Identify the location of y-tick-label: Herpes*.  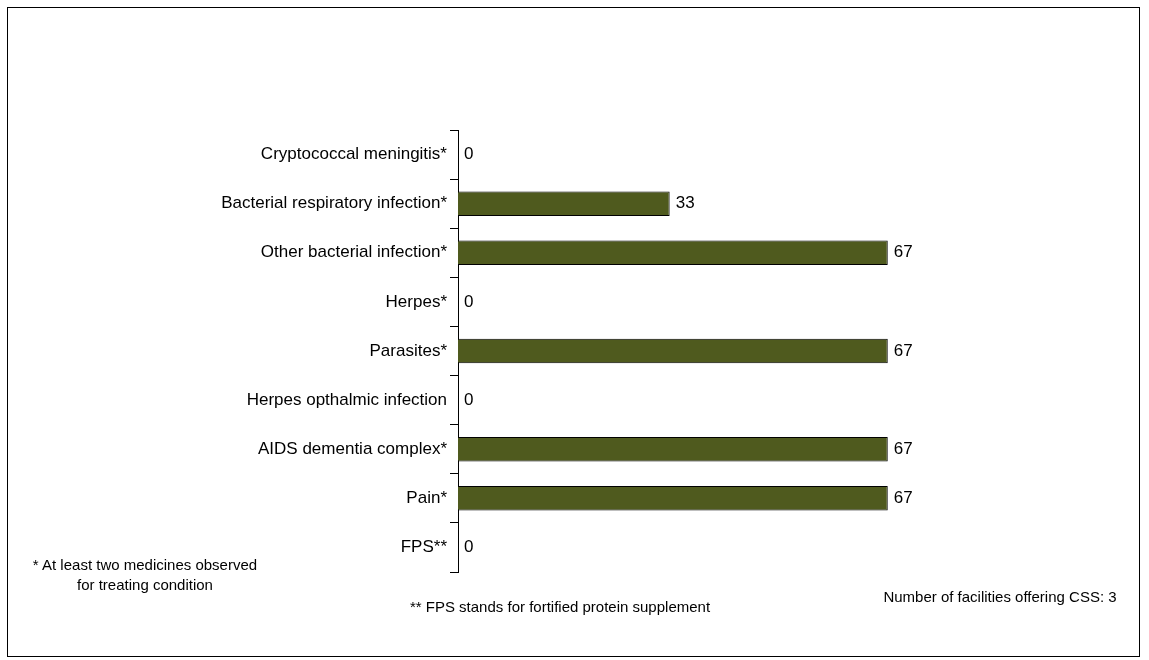
(416, 301).